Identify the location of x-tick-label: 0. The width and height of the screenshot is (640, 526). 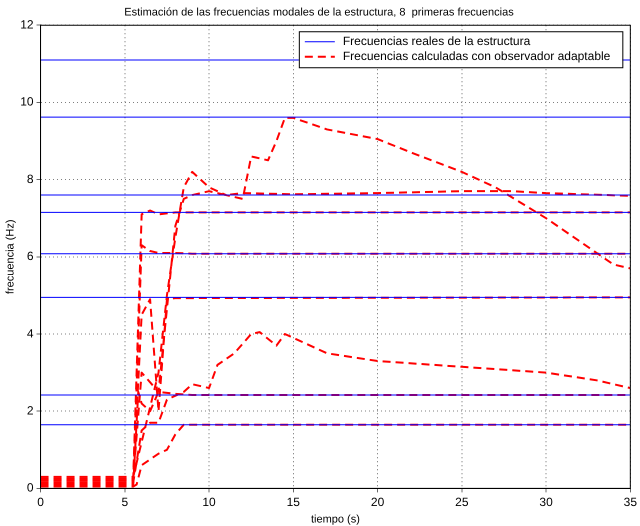
(40, 501).